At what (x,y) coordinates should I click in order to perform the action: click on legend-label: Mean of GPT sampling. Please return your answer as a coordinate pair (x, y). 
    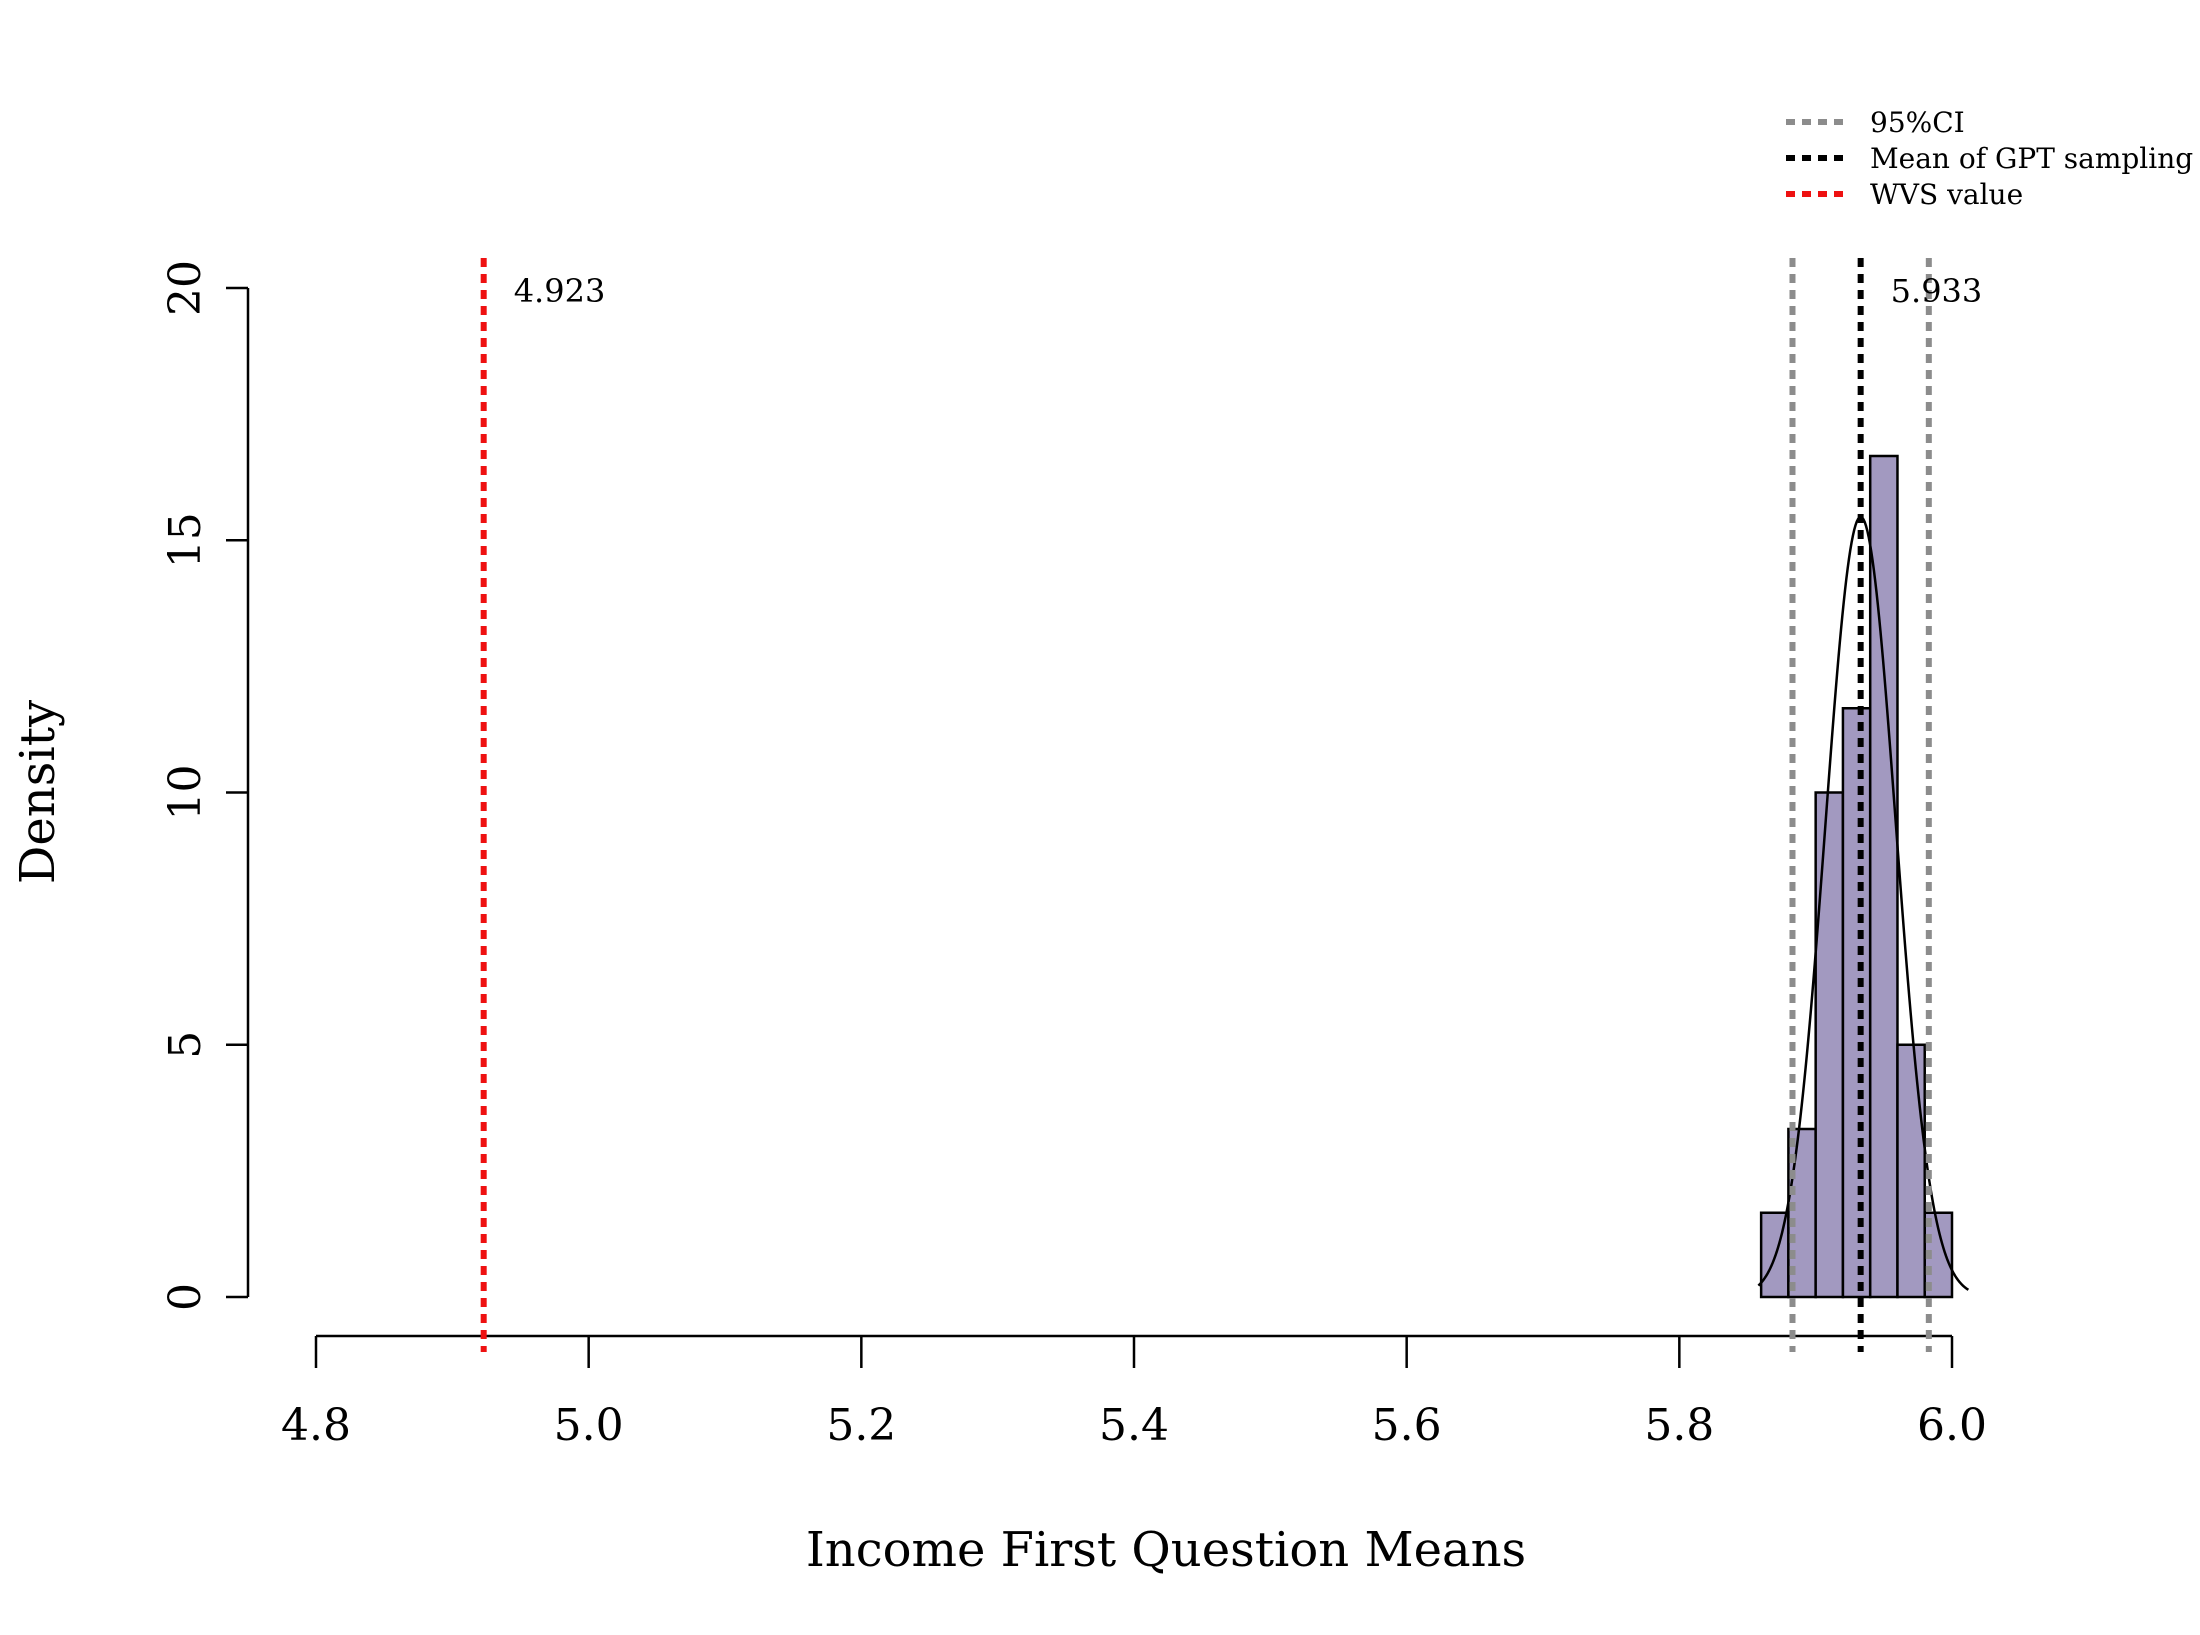
    Looking at the image, I should click on (2031, 158).